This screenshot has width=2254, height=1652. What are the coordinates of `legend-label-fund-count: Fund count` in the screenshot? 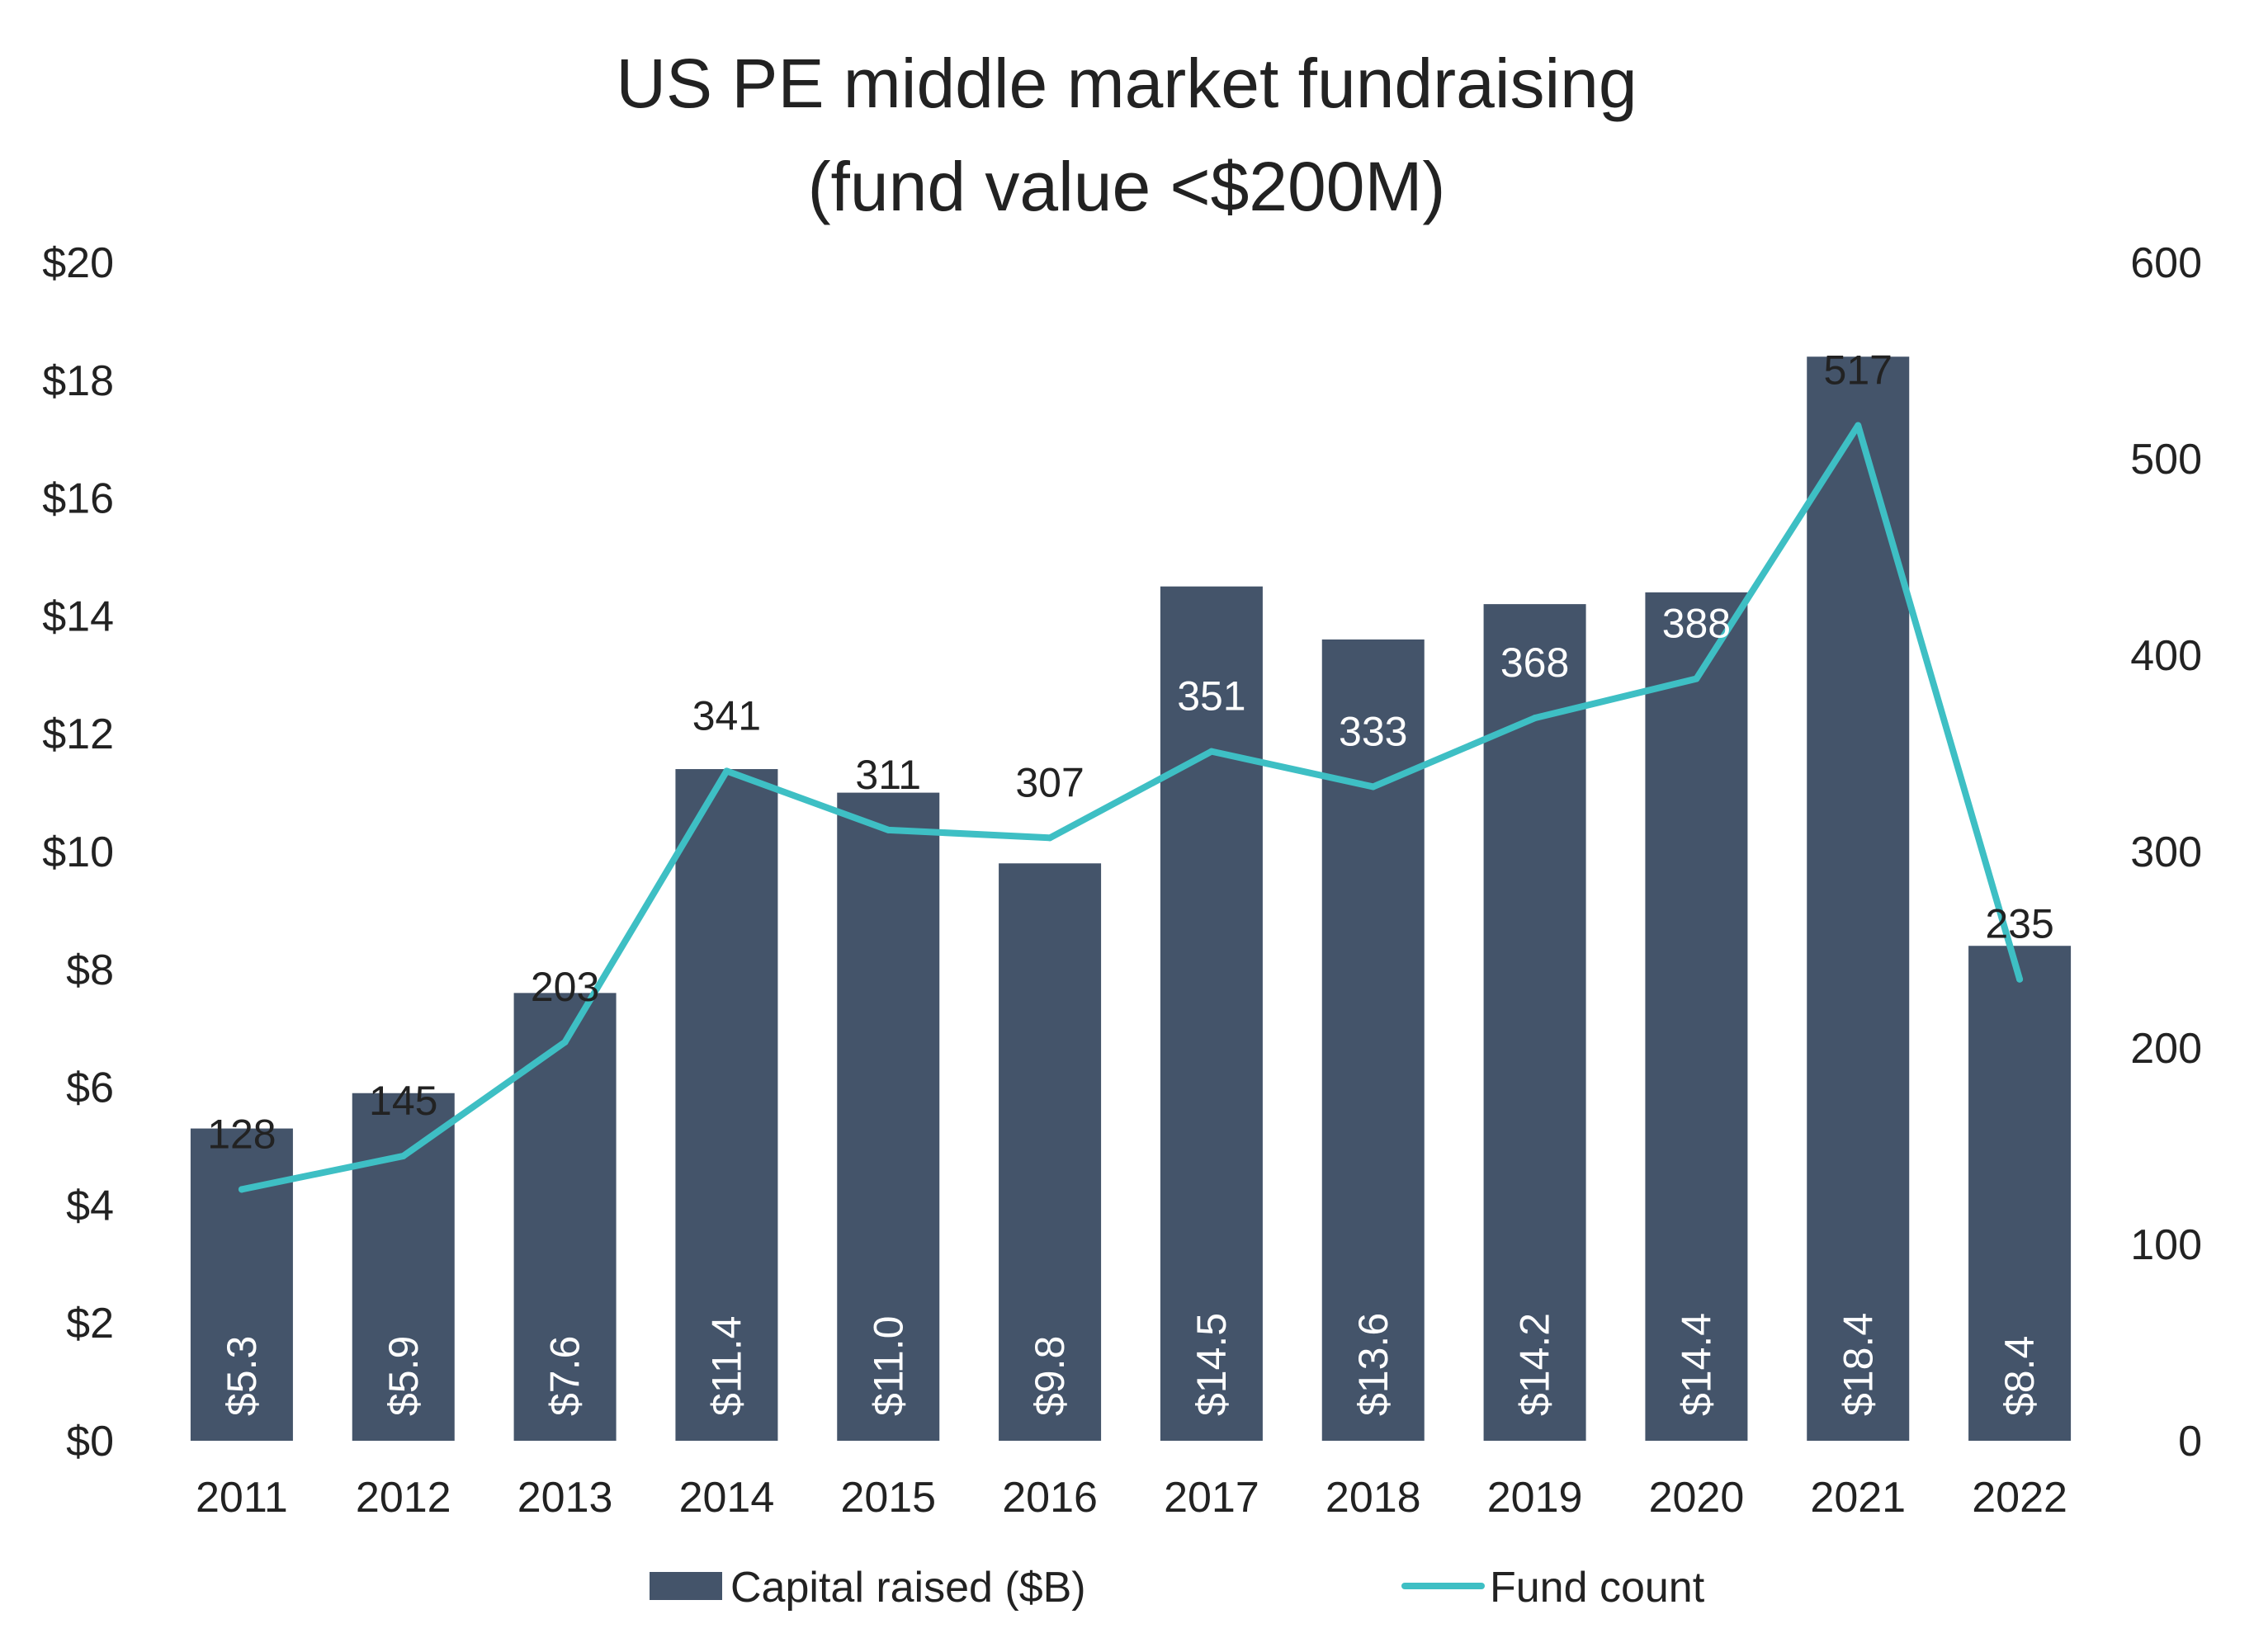 It's located at (1597, 1588).